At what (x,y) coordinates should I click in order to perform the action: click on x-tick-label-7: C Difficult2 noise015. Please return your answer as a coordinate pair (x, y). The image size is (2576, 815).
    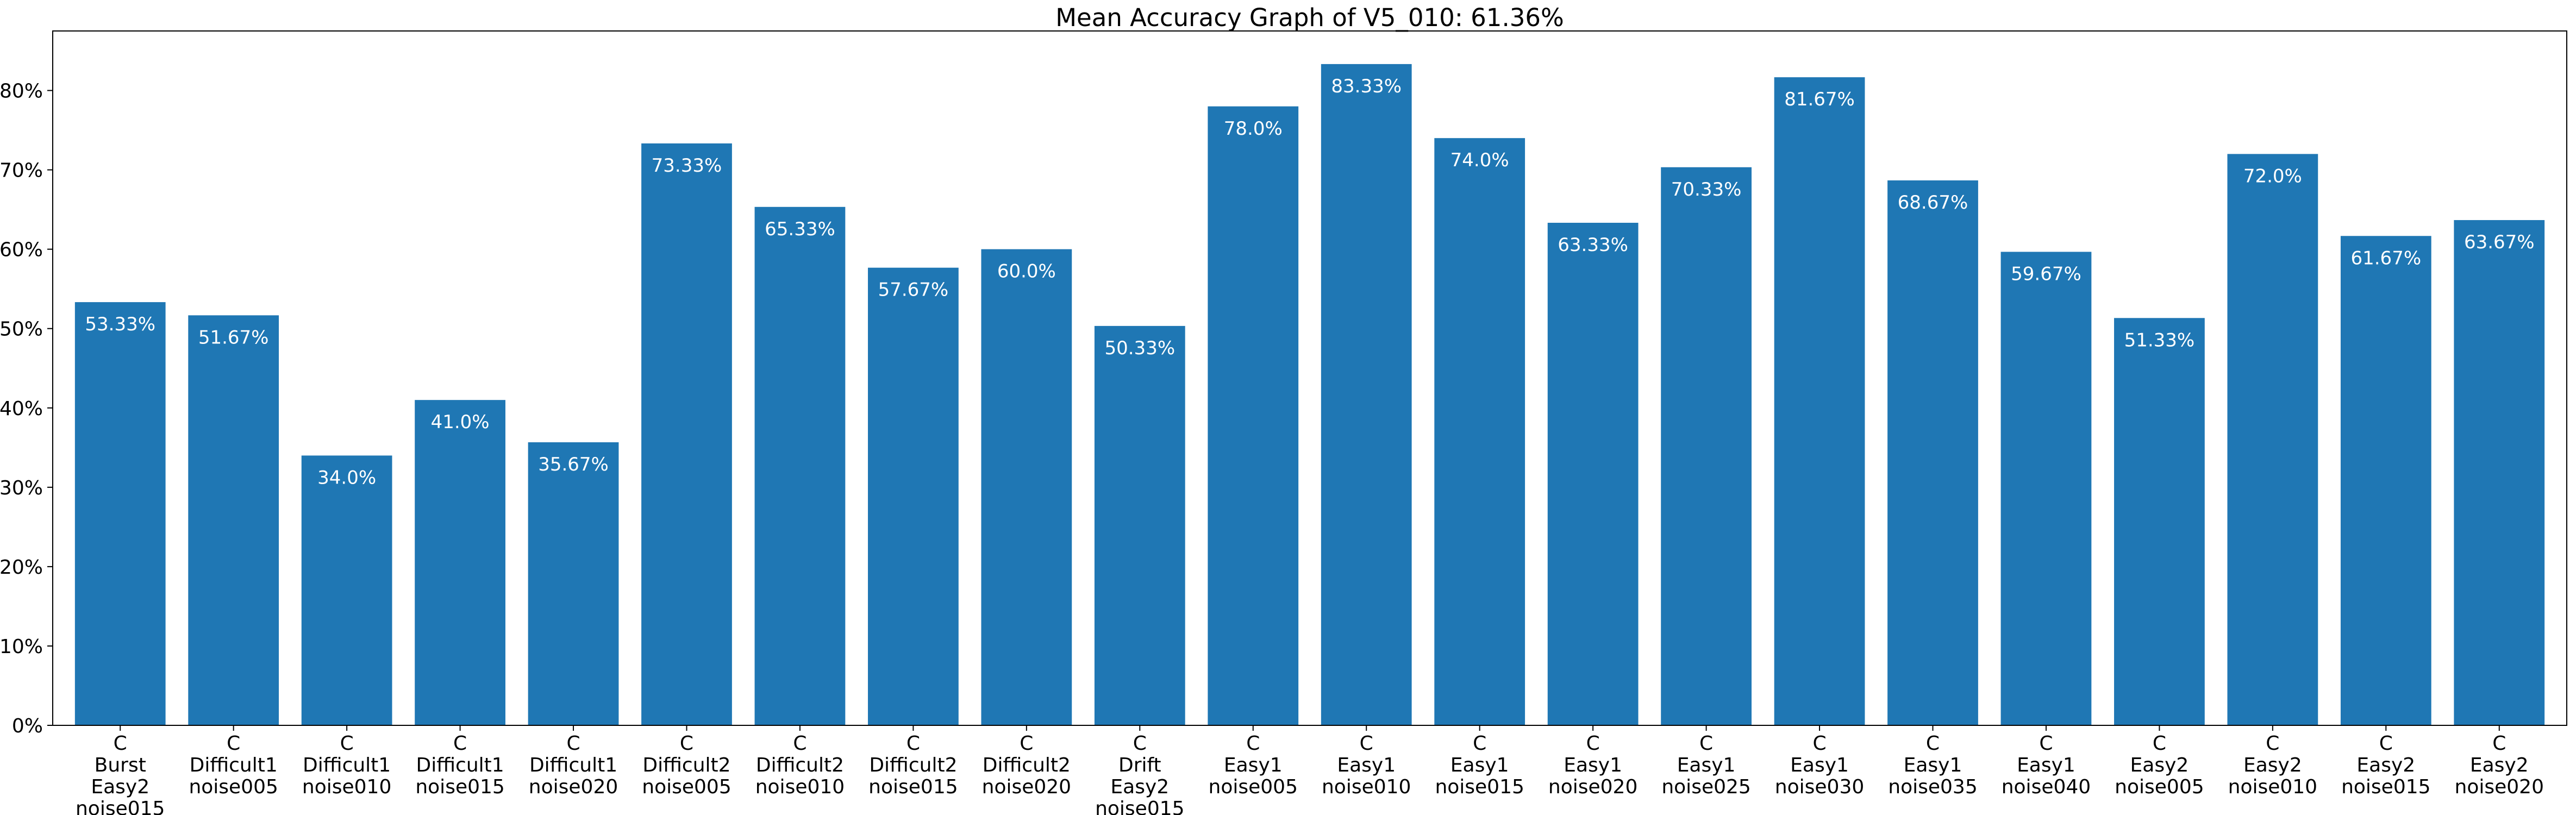
    Looking at the image, I should click on (913, 765).